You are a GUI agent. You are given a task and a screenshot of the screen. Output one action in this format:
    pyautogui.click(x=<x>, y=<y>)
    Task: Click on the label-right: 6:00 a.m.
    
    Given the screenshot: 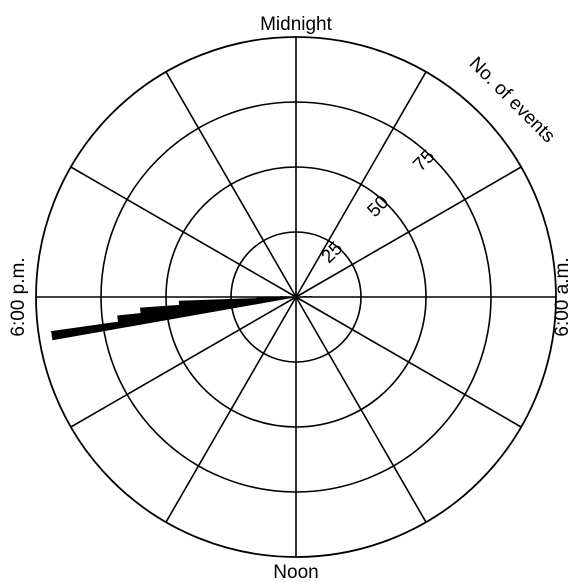 What is the action you would take?
    pyautogui.click(x=562, y=296)
    